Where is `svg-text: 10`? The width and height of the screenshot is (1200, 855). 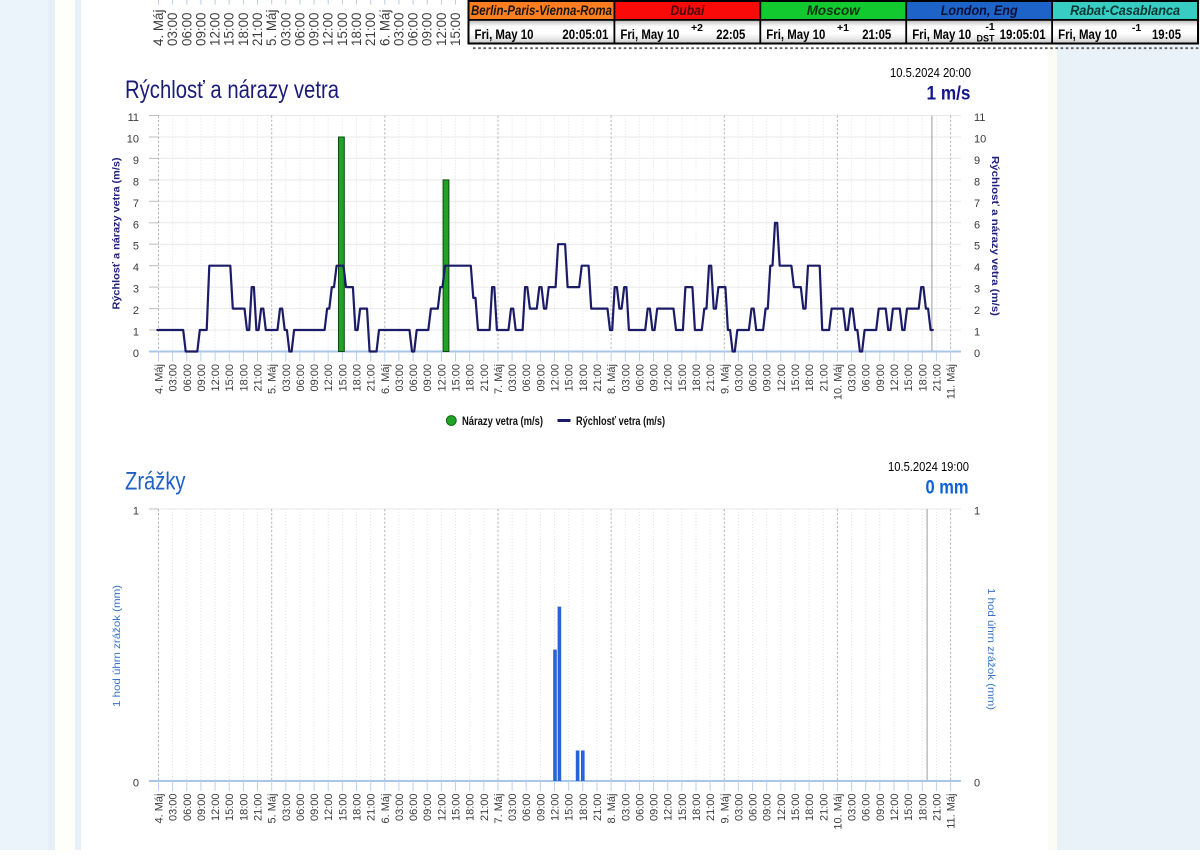
svg-text: 10 is located at coordinates (980, 140).